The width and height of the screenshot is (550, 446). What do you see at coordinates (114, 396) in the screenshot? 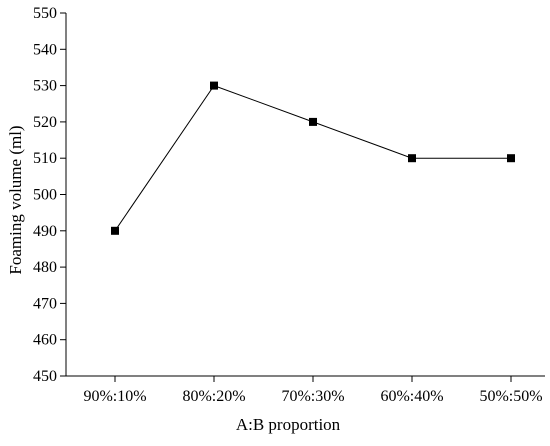
I see `x-tick-label: 90%:10%` at bounding box center [114, 396].